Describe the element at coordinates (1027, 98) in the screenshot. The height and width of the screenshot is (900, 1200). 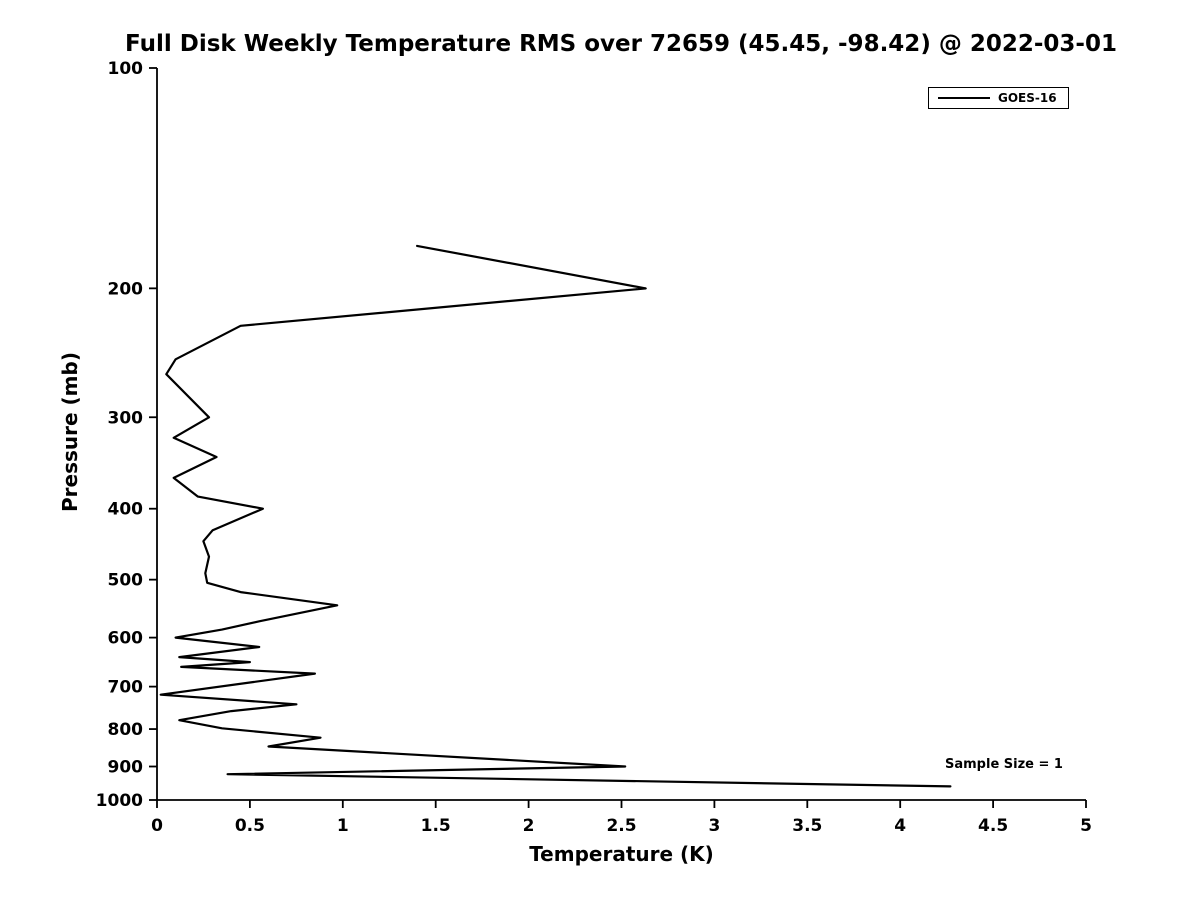
I see `legend-label: GOES-16` at that location.